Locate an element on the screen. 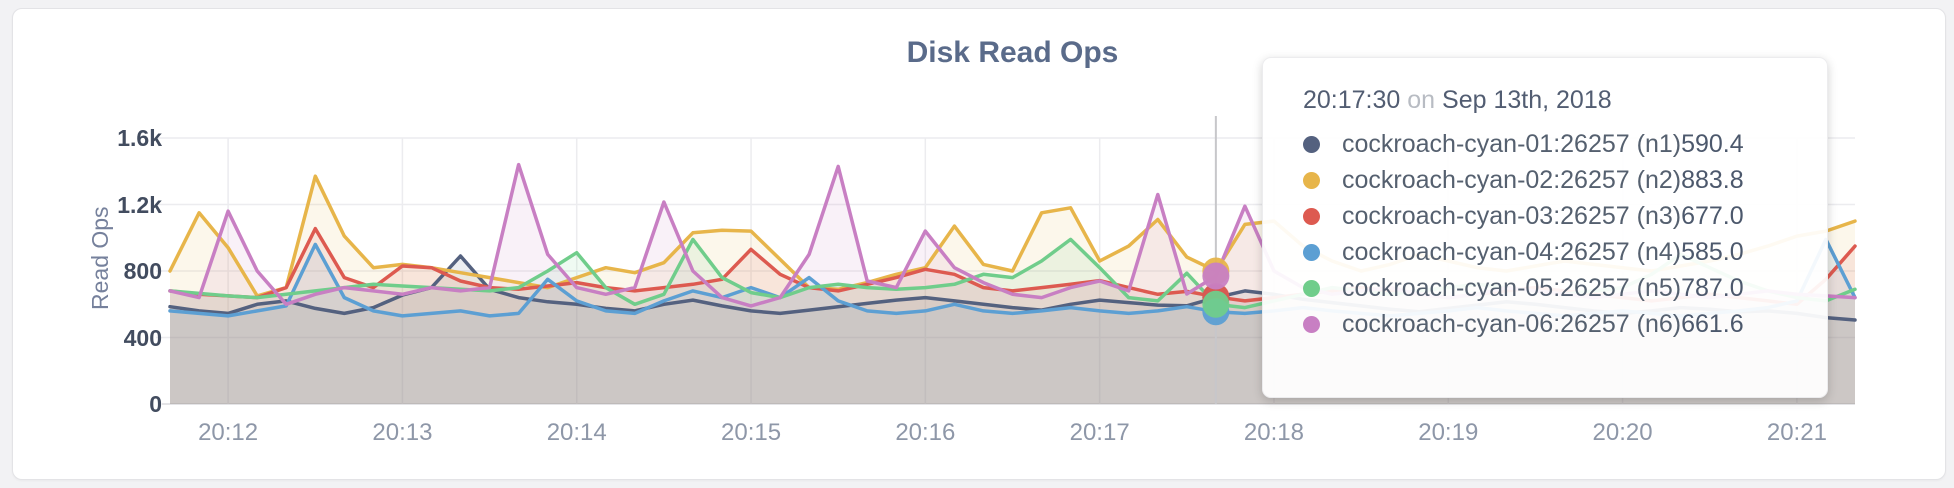 The height and width of the screenshot is (488, 1954). y-tick-label: 800 is located at coordinates (142, 271).